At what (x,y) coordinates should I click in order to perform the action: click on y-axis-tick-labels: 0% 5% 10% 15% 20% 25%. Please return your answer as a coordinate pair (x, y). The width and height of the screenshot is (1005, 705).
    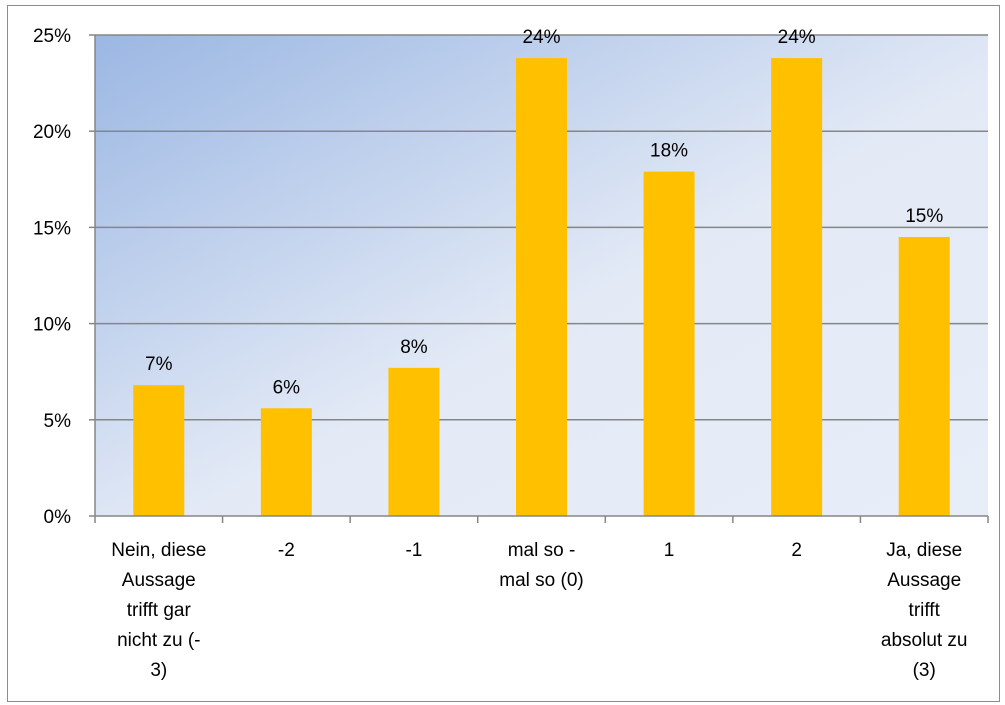
    Looking at the image, I should click on (52, 277).